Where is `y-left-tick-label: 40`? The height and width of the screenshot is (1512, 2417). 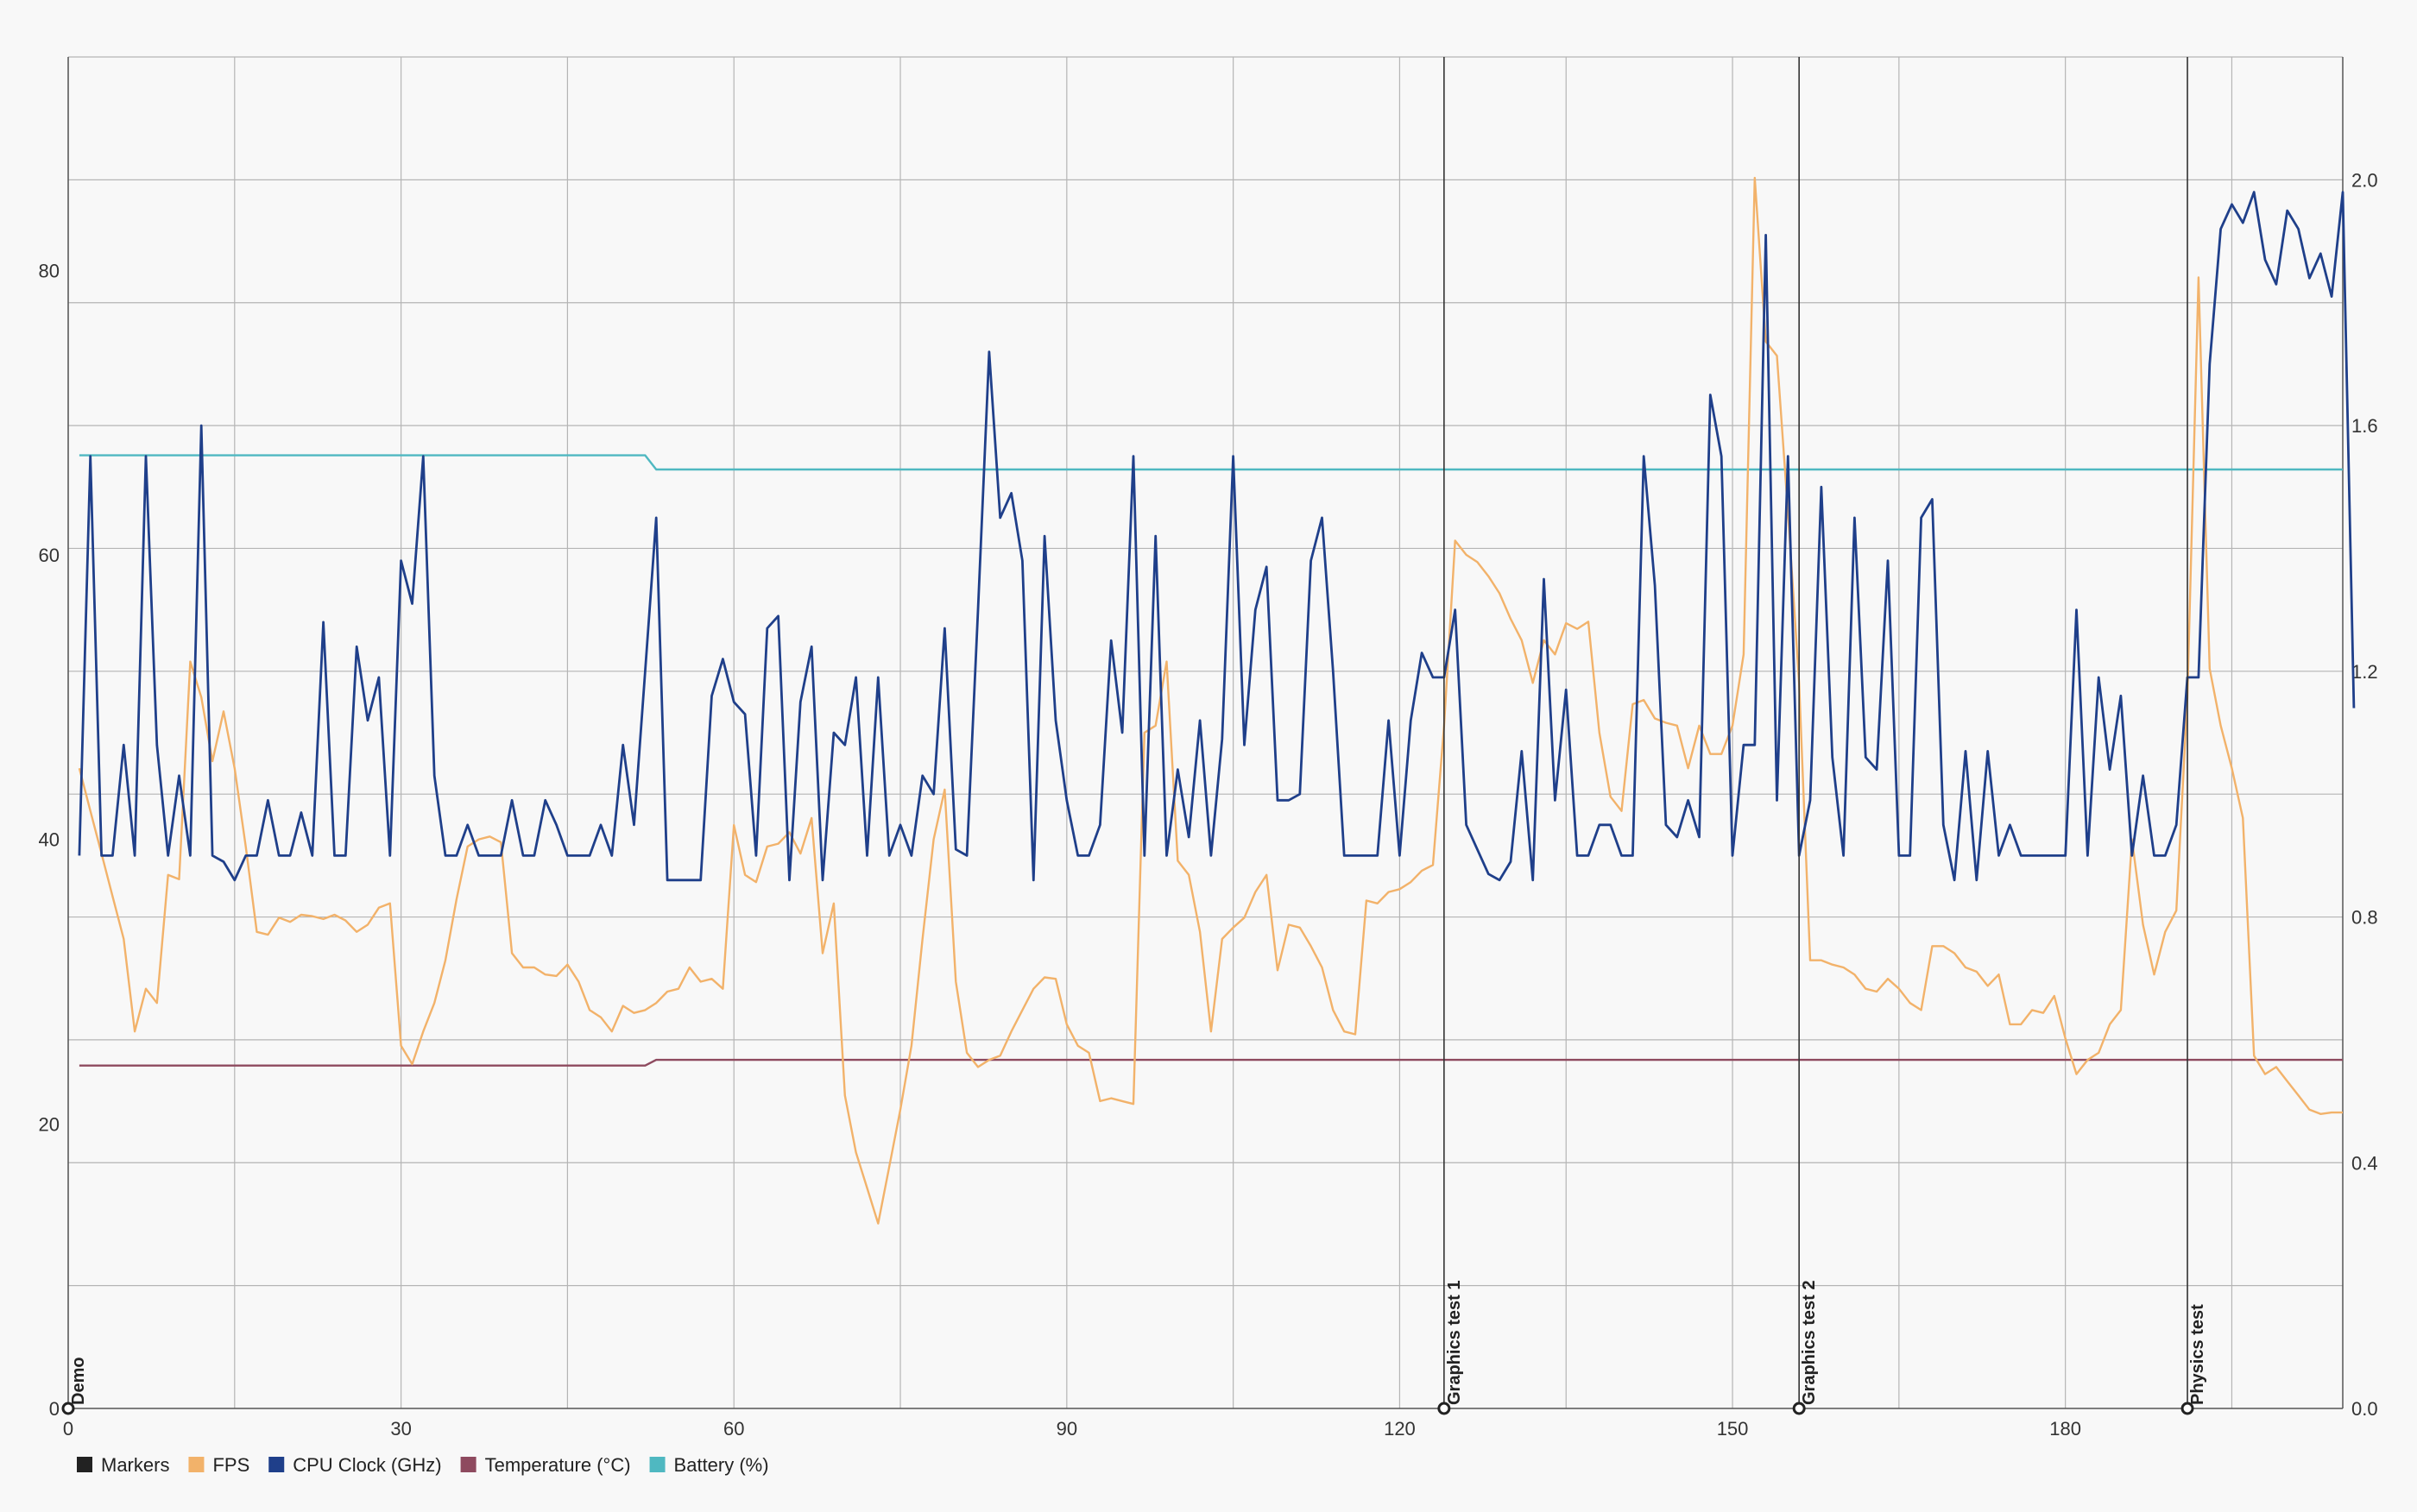 y-left-tick-label: 40 is located at coordinates (49, 840).